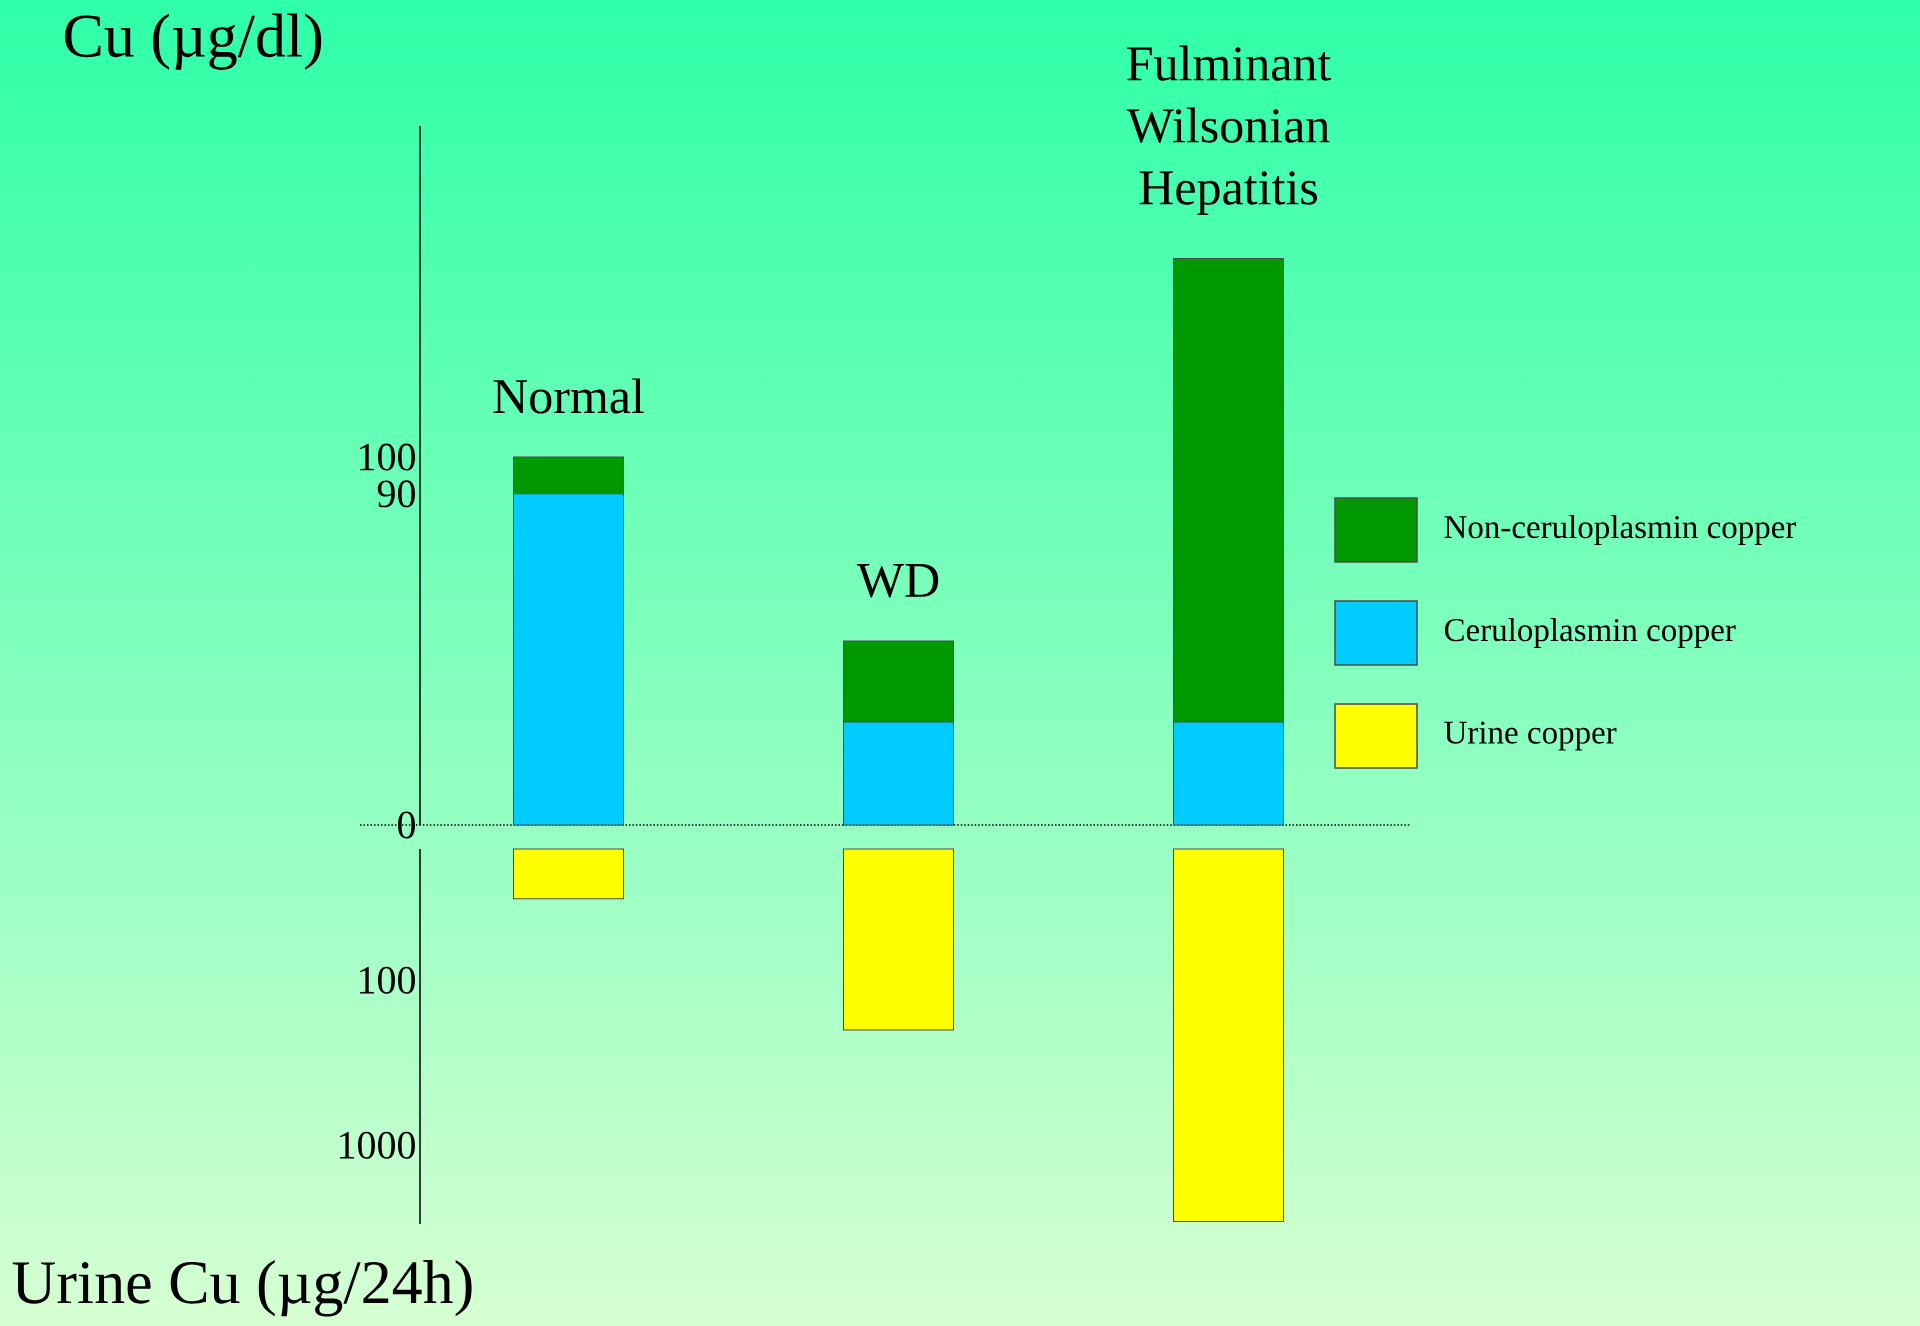 The height and width of the screenshot is (1326, 1920). What do you see at coordinates (897, 581) in the screenshot?
I see `x-tick-label: WD` at bounding box center [897, 581].